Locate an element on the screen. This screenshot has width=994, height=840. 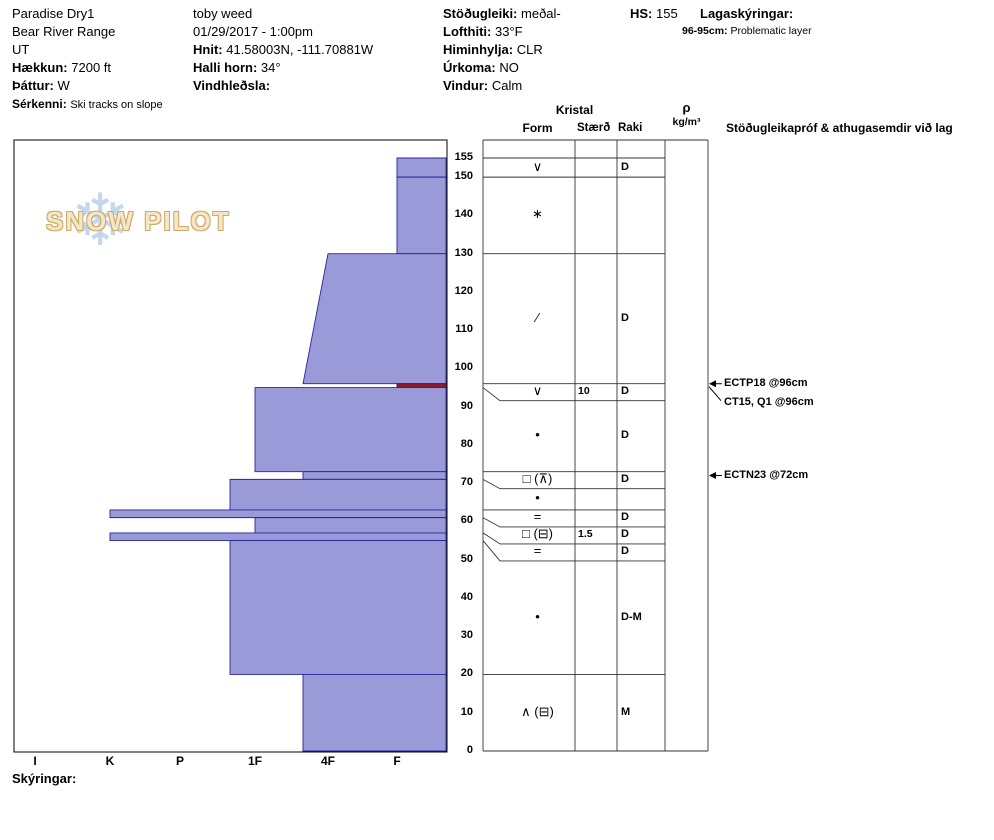
layer-note-depth: 96-95cm: is located at coordinates (705, 31).